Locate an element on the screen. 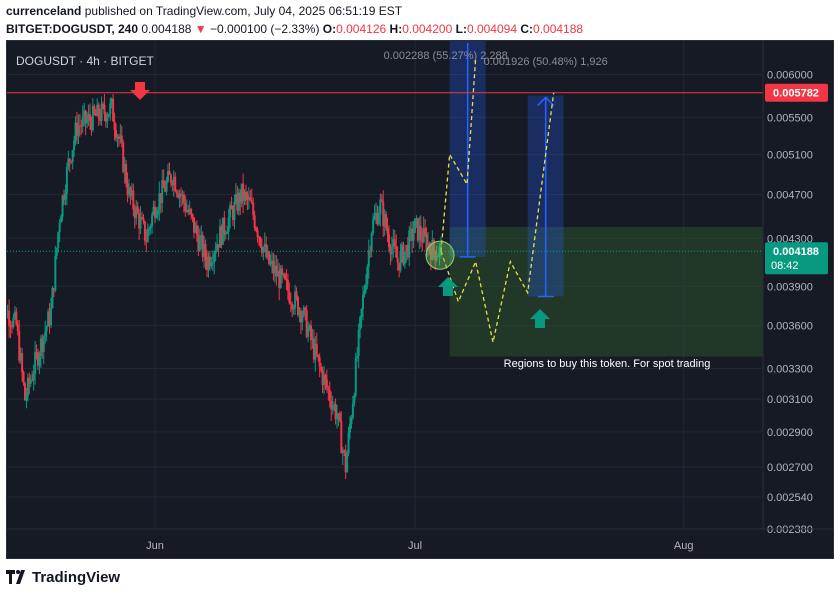  footer: TradingView is located at coordinates (63, 577).